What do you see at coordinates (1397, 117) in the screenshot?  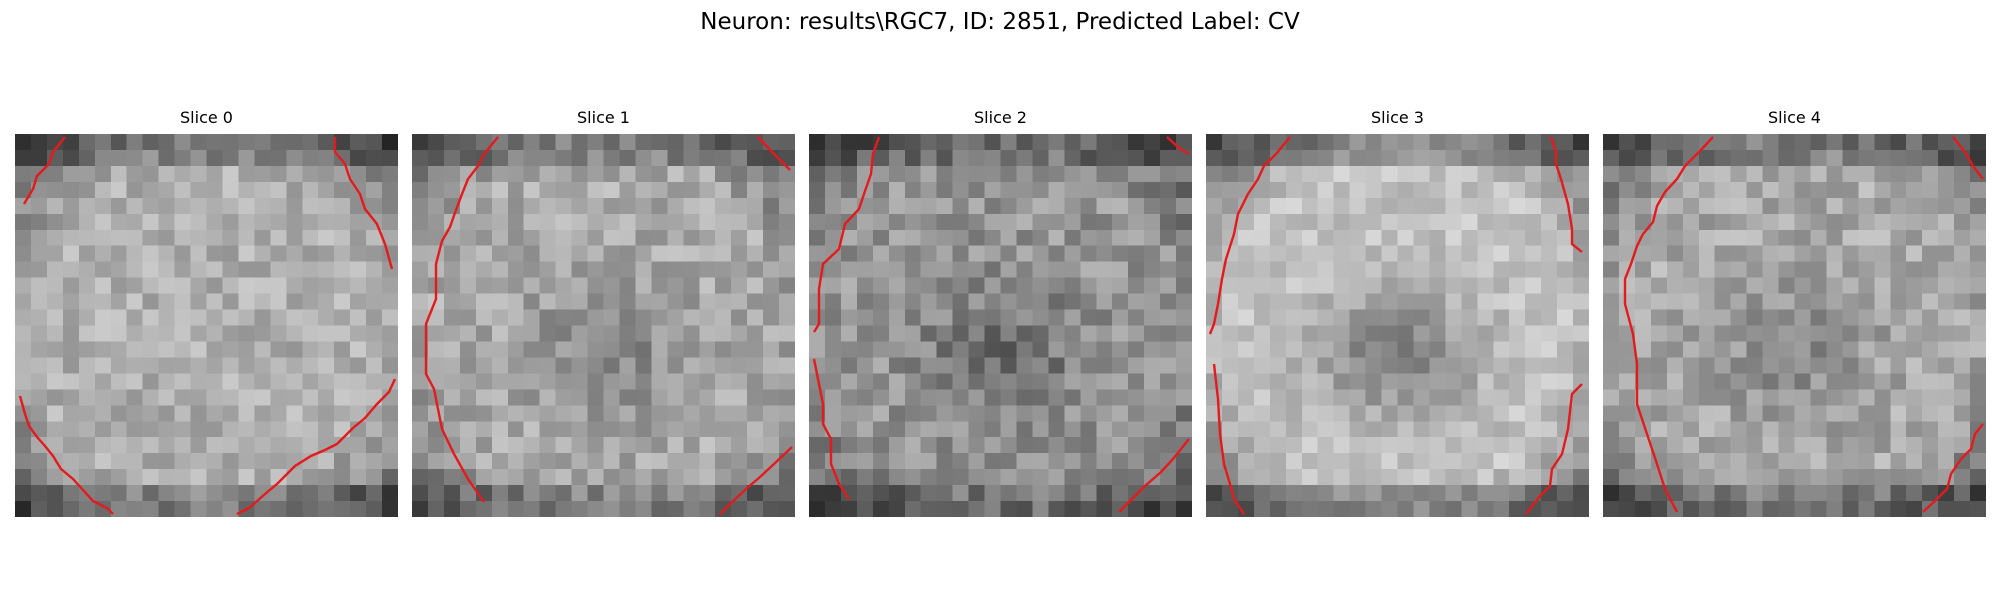 I see `slice-title: Slice 3` at bounding box center [1397, 117].